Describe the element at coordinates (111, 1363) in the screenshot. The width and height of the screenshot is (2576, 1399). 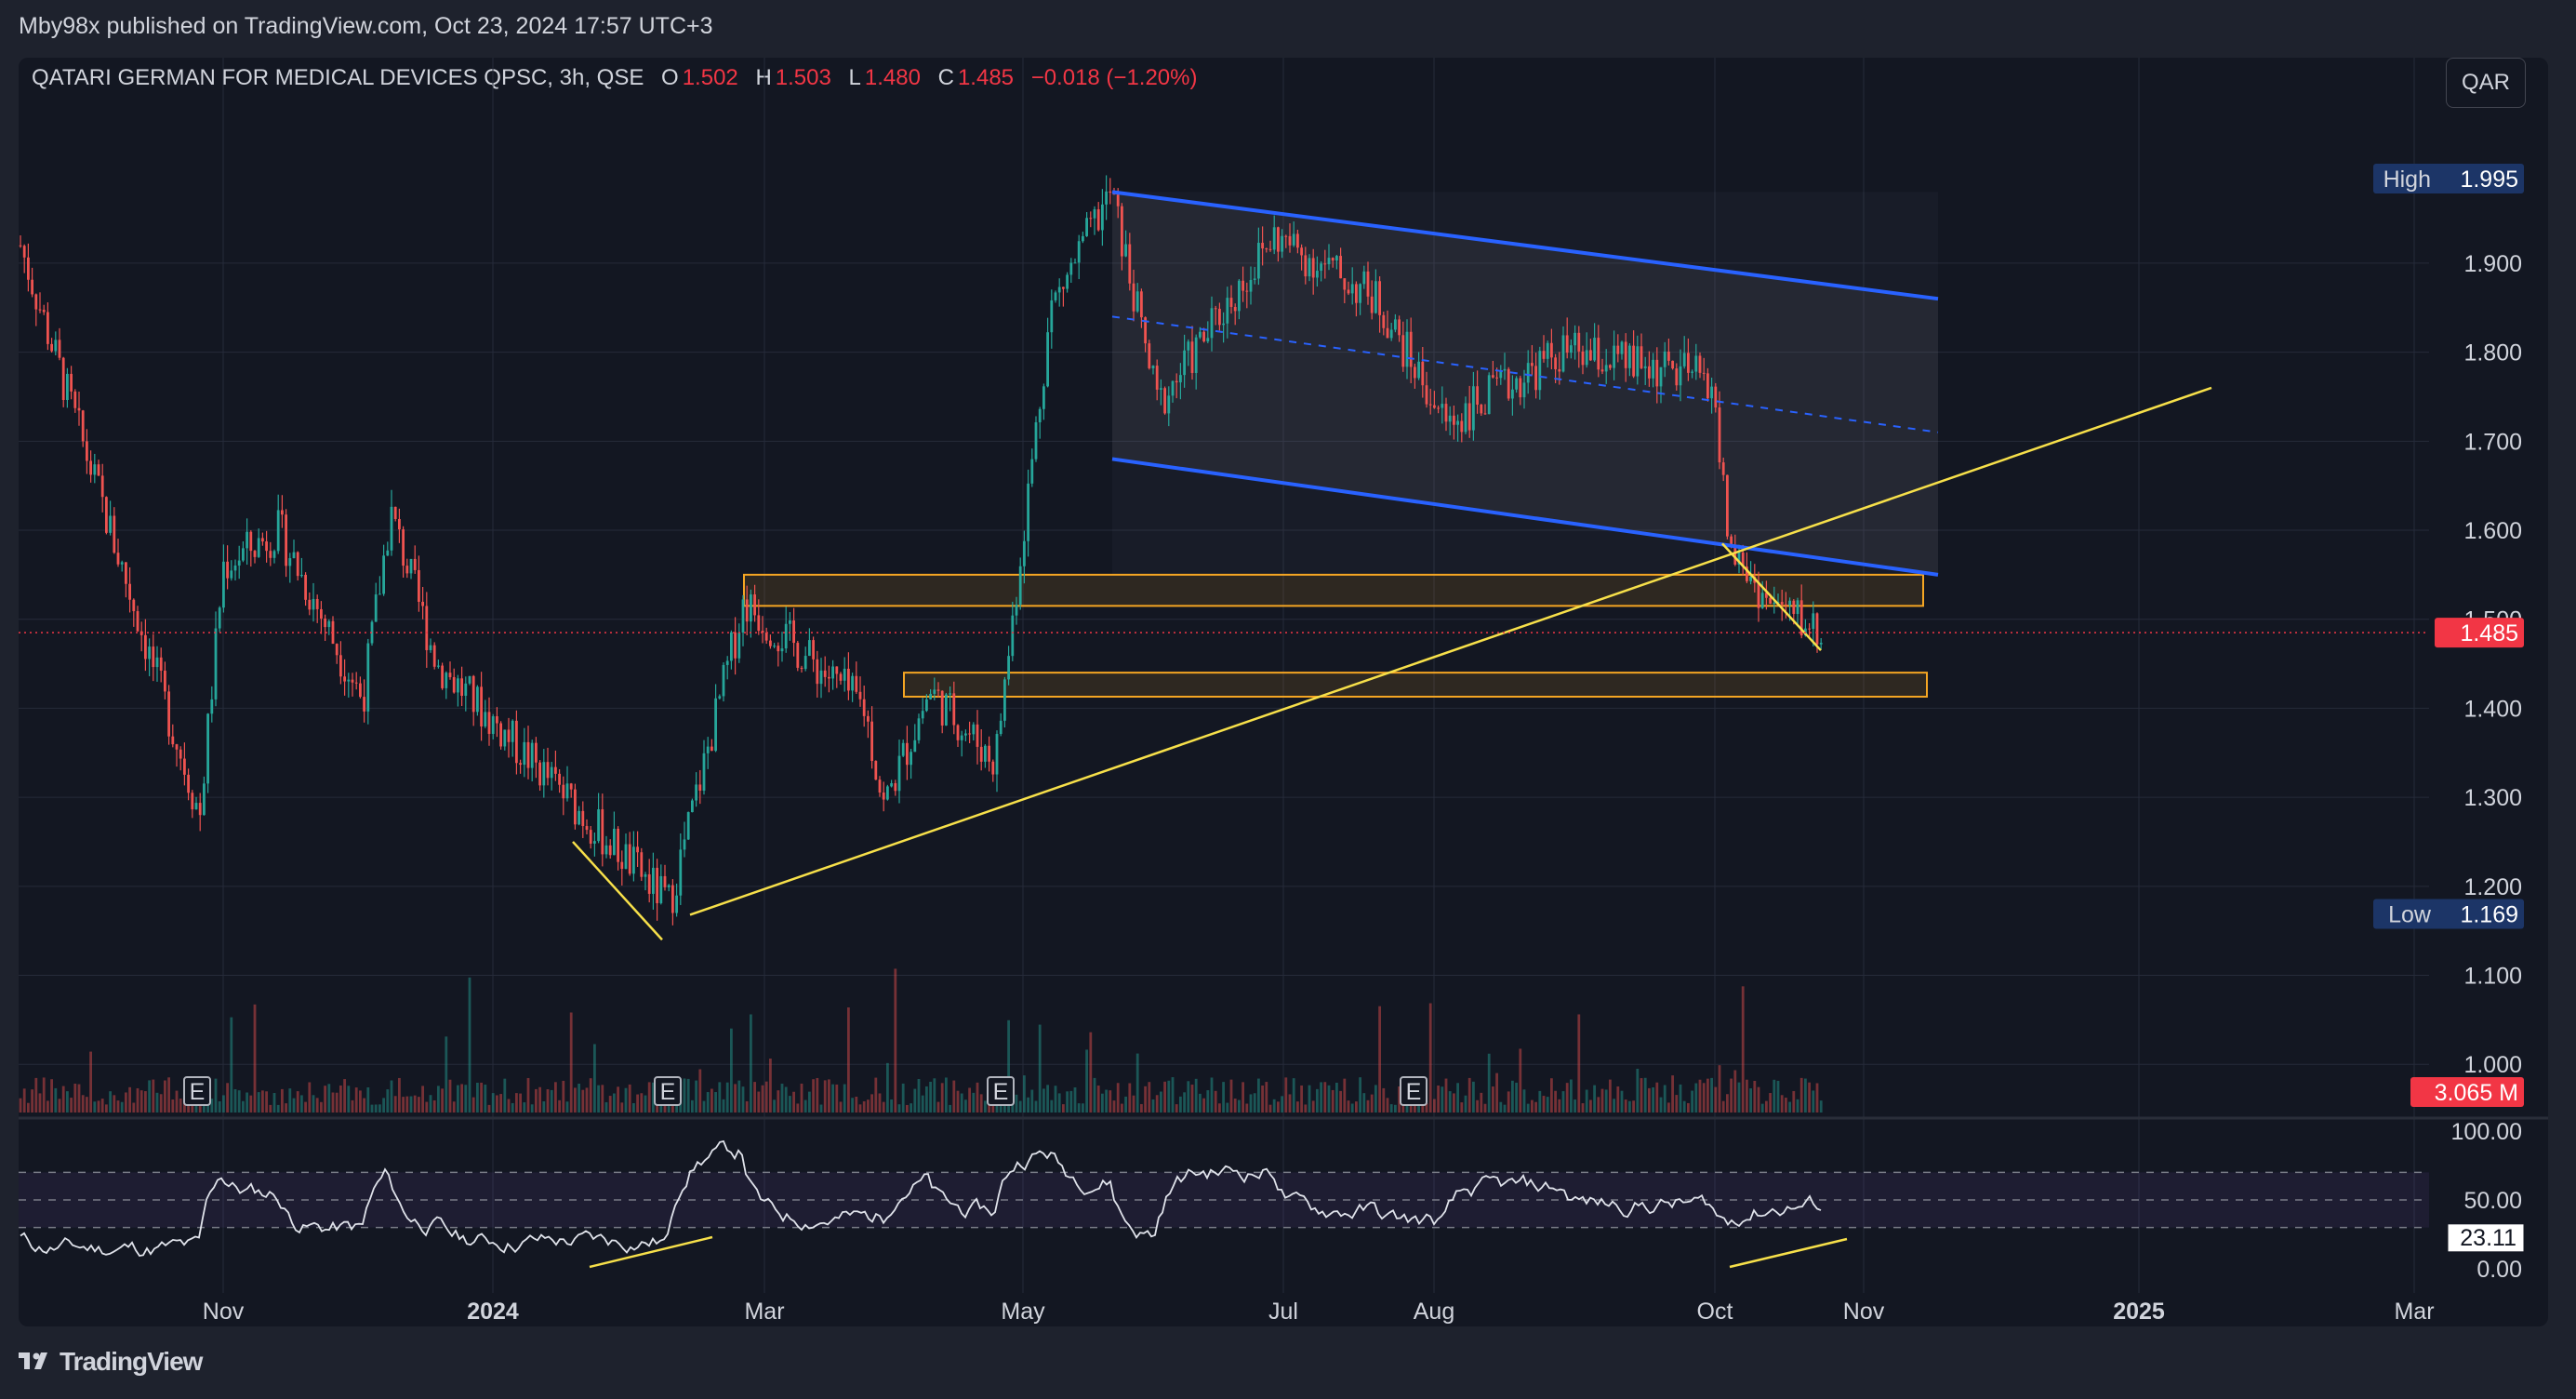
I see `footer-brand: TradingView` at that location.